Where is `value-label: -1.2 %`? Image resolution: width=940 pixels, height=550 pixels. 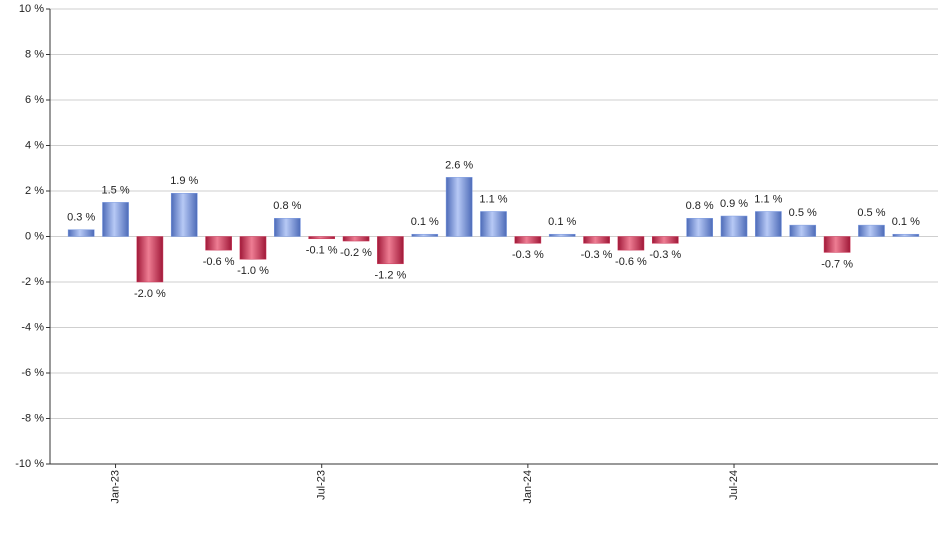
value-label: -1.2 % is located at coordinates (391, 276).